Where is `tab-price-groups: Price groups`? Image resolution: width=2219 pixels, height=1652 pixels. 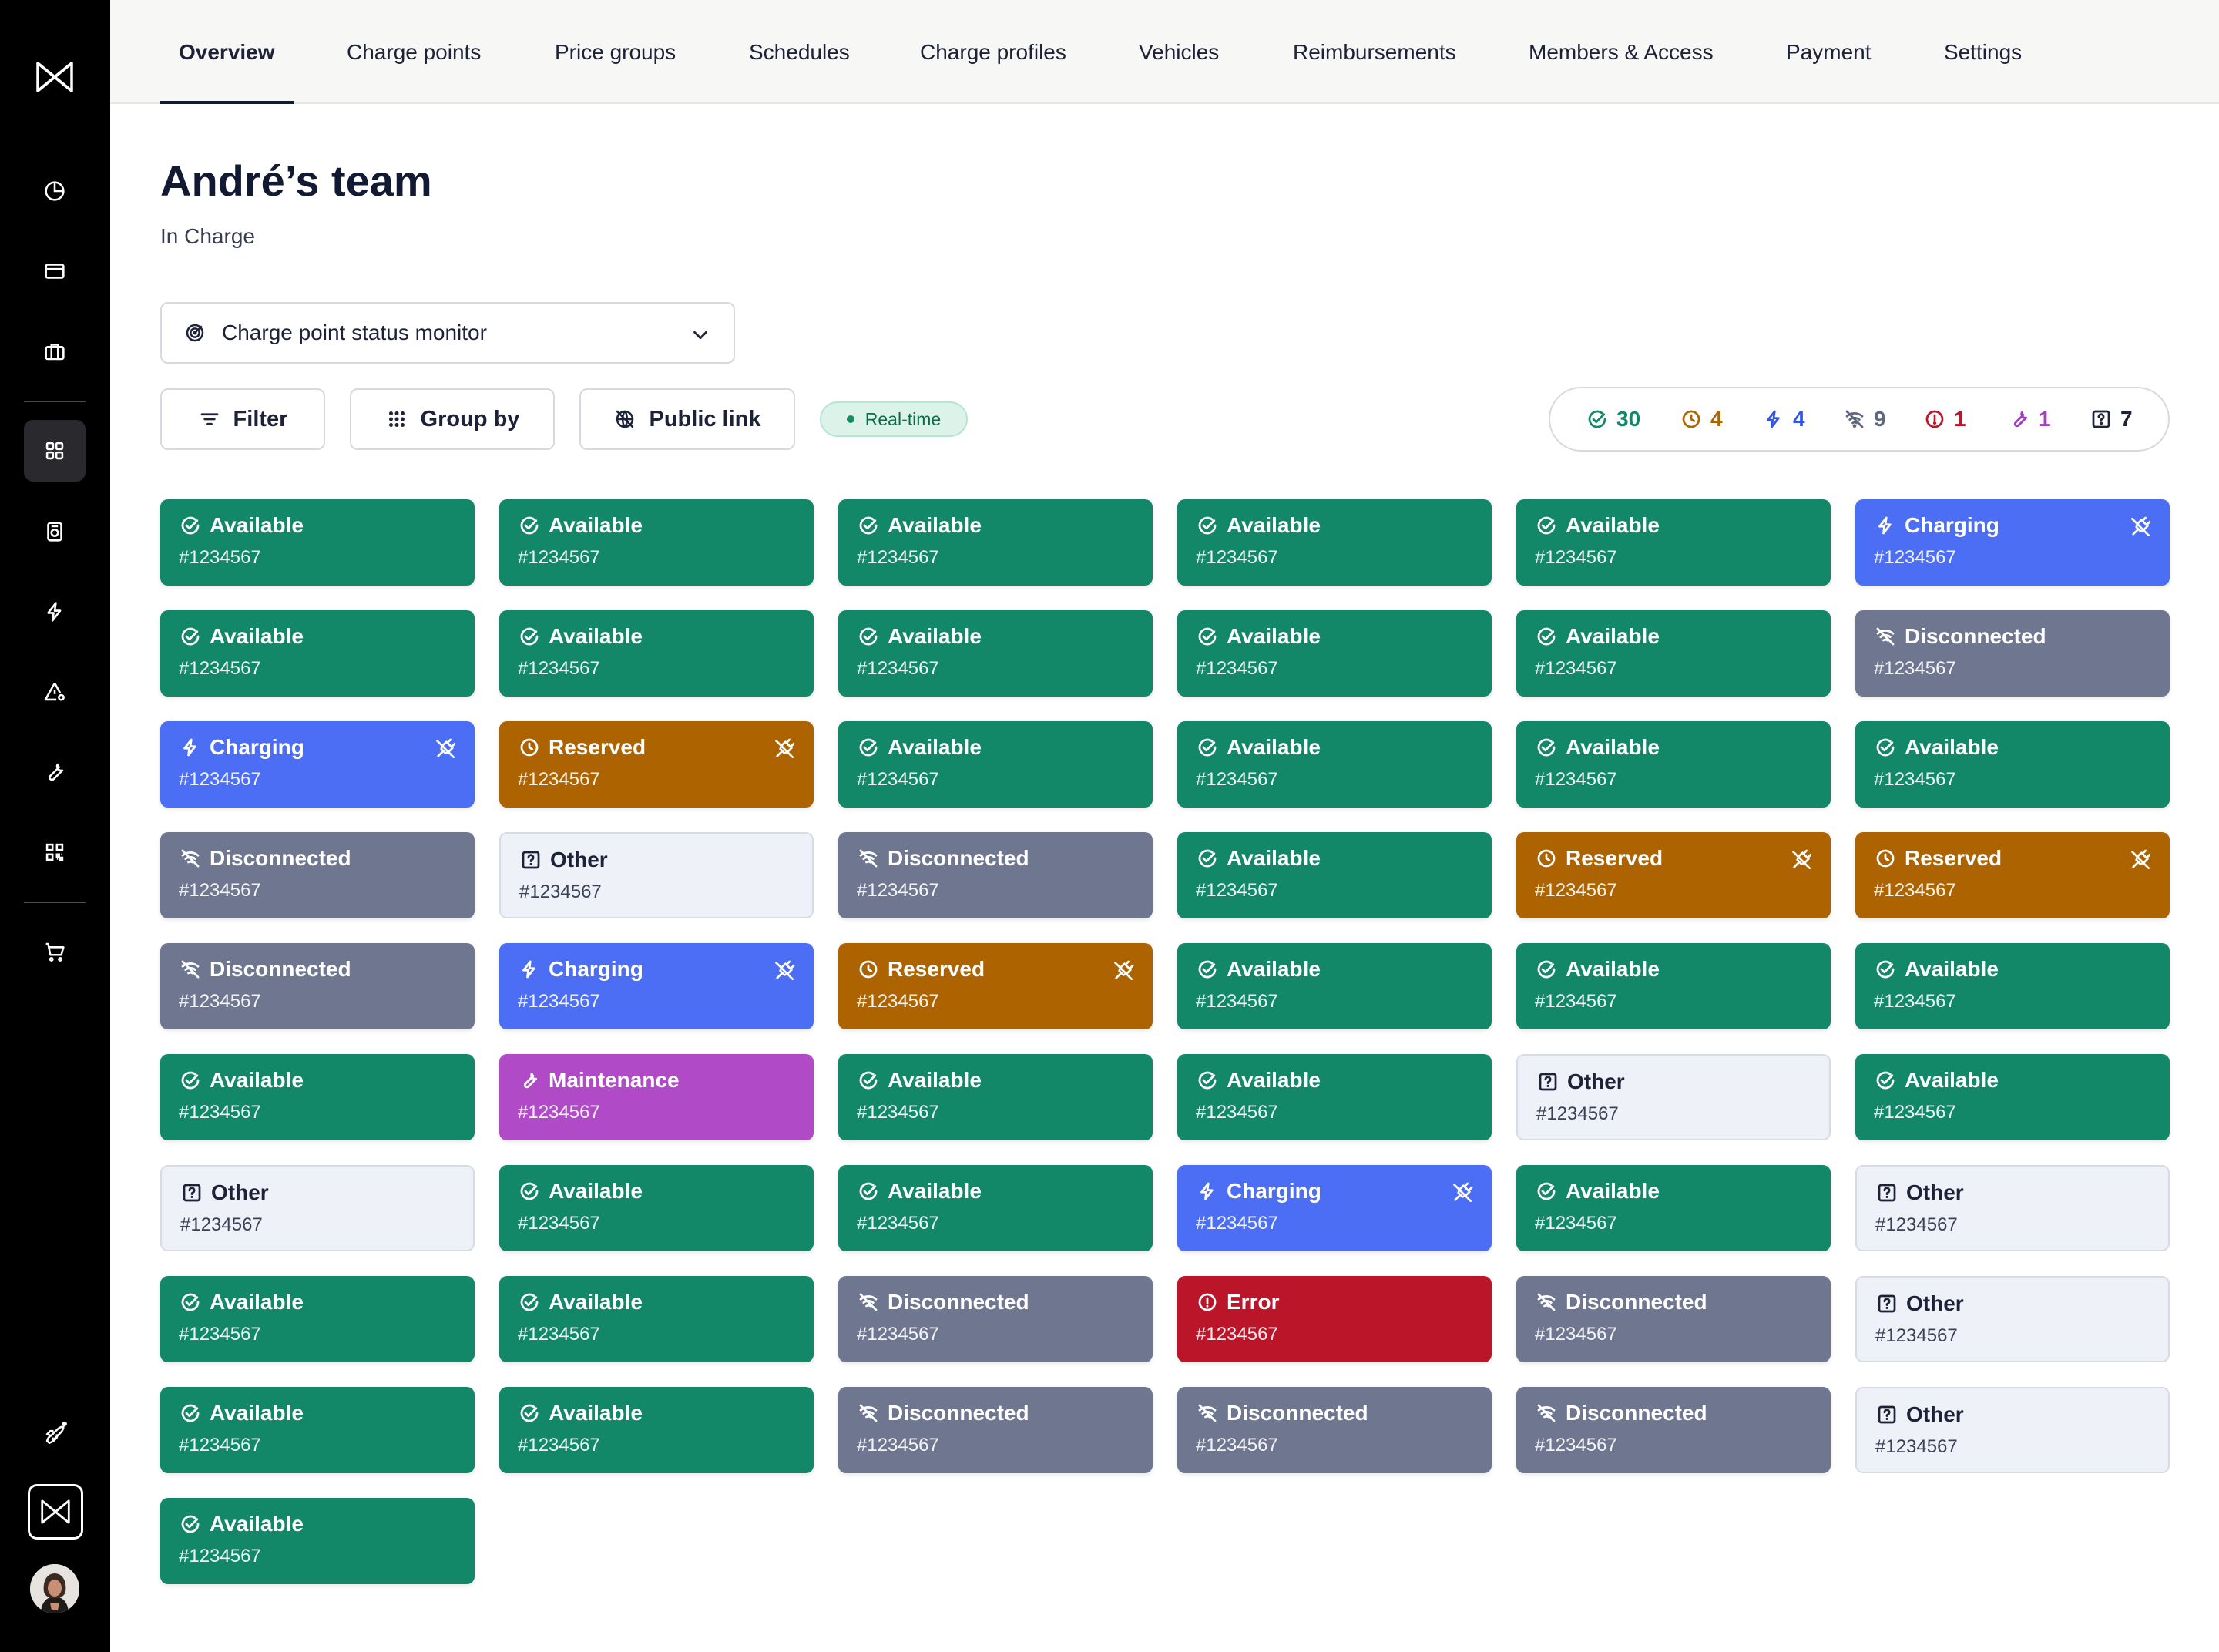 tab-price-groups: Price groups is located at coordinates (615, 51).